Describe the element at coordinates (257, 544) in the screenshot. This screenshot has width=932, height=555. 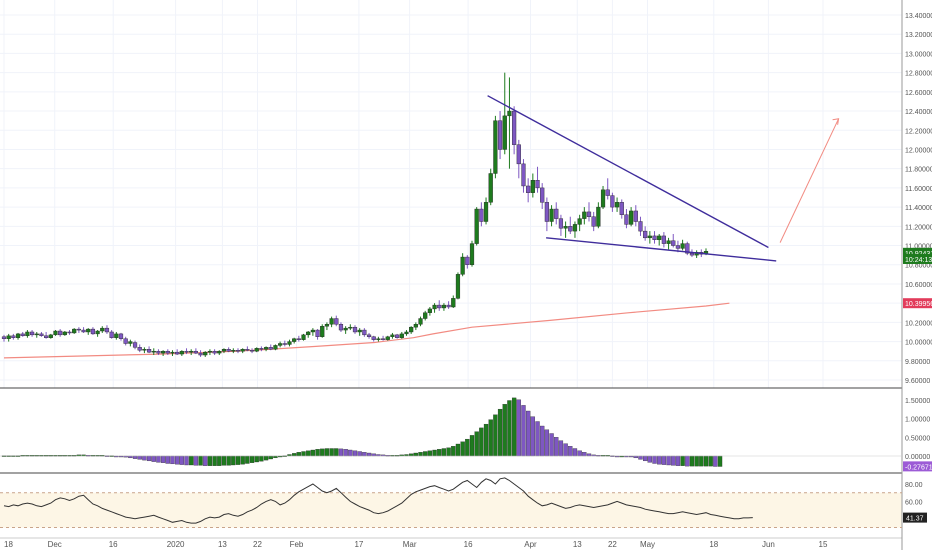
I see `time-tick-label: 22` at that location.